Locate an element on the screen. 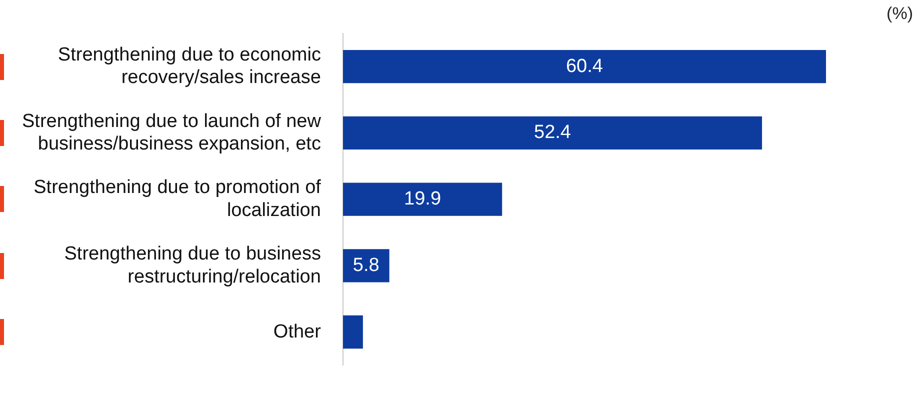  y-tick-label: Other is located at coordinates (297, 331).